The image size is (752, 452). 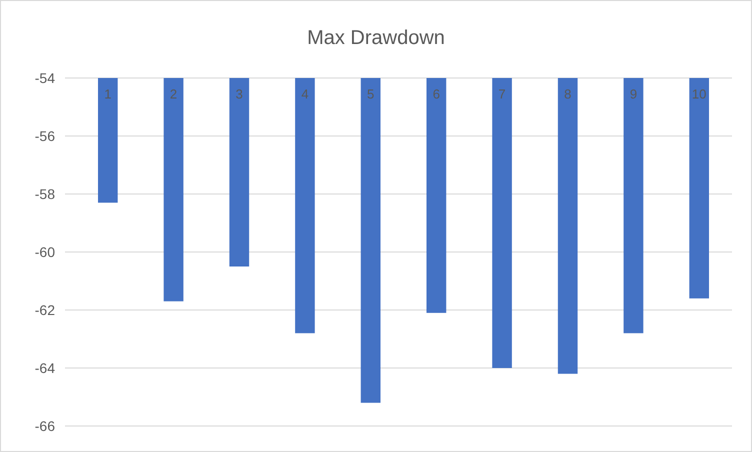 I want to click on x-tick-label: 4, so click(x=305, y=94).